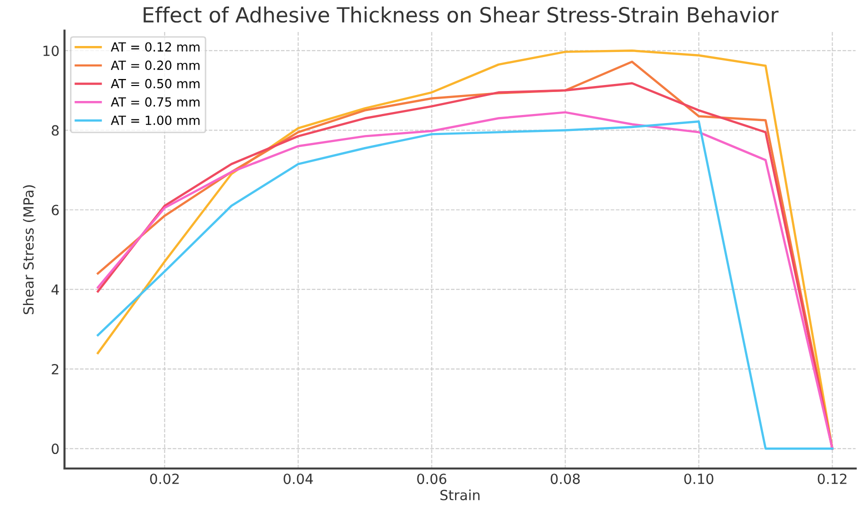 This screenshot has height=512, width=860. I want to click on legend-label: AT = 0.20 mm, so click(155, 65).